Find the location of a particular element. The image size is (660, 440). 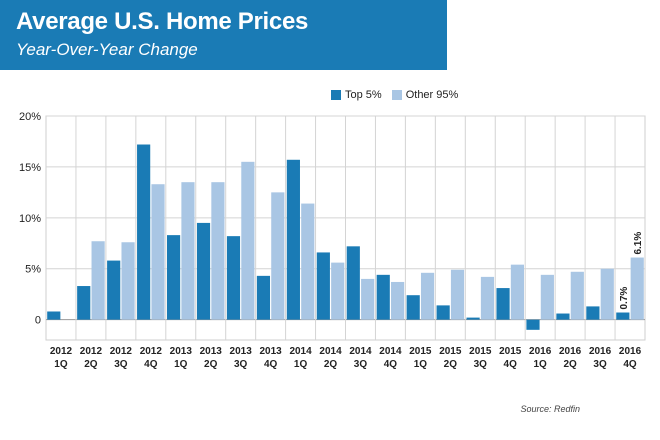

y-tick-label: 10% is located at coordinates (30, 219).